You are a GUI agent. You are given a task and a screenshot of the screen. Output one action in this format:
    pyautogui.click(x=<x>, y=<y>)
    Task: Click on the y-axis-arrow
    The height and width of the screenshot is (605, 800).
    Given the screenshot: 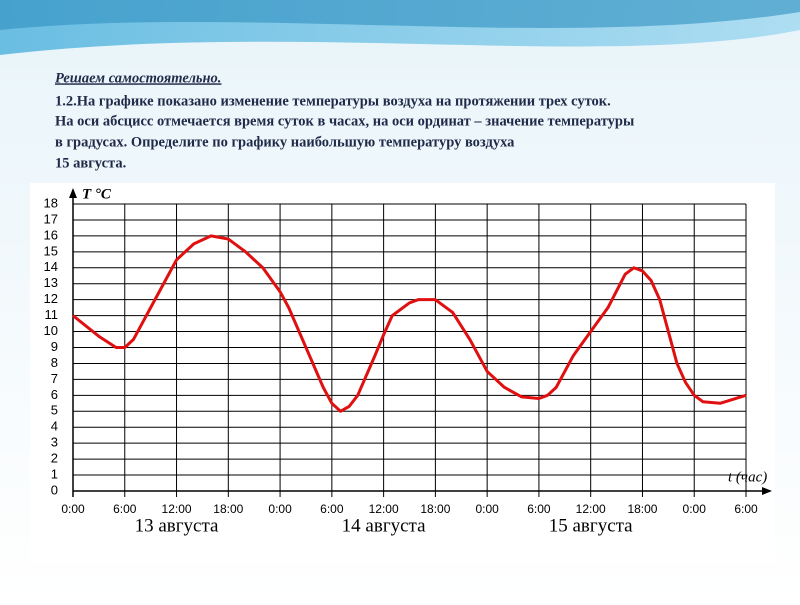 What is the action you would take?
    pyautogui.click(x=73, y=193)
    